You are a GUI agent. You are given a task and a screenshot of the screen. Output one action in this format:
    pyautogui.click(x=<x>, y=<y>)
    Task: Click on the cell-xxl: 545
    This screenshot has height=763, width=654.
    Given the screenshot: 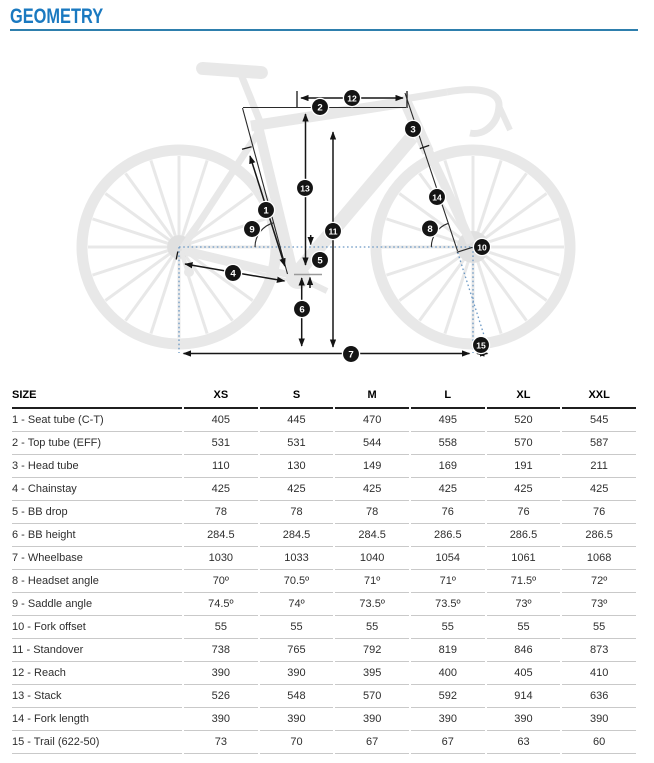 What is the action you would take?
    pyautogui.click(x=599, y=420)
    